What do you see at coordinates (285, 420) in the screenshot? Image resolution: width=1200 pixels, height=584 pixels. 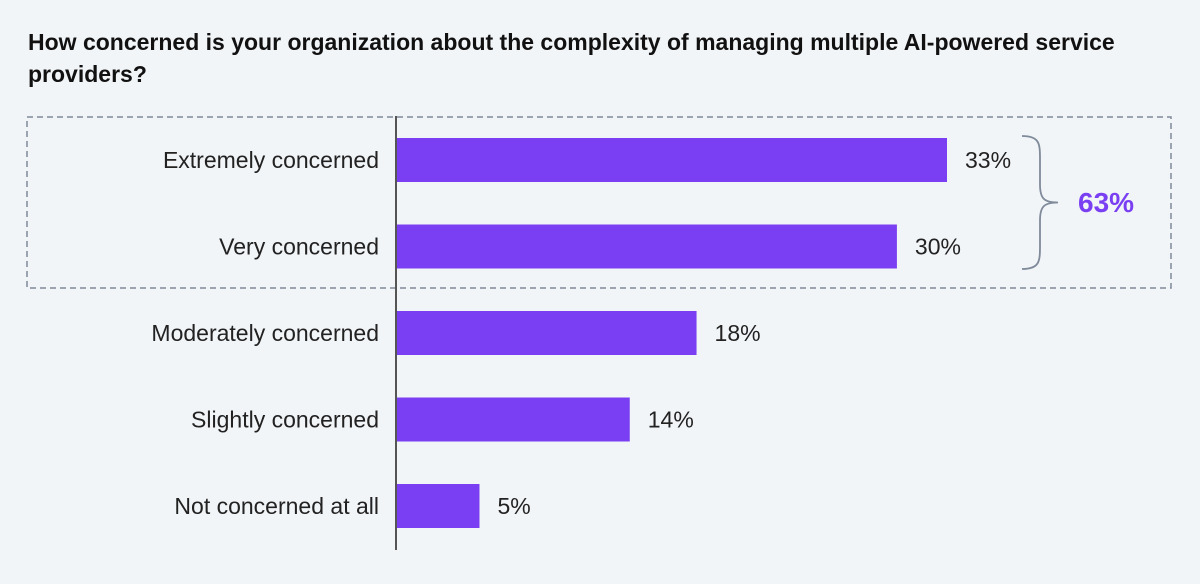 I see `category-label: Slightly concerned` at bounding box center [285, 420].